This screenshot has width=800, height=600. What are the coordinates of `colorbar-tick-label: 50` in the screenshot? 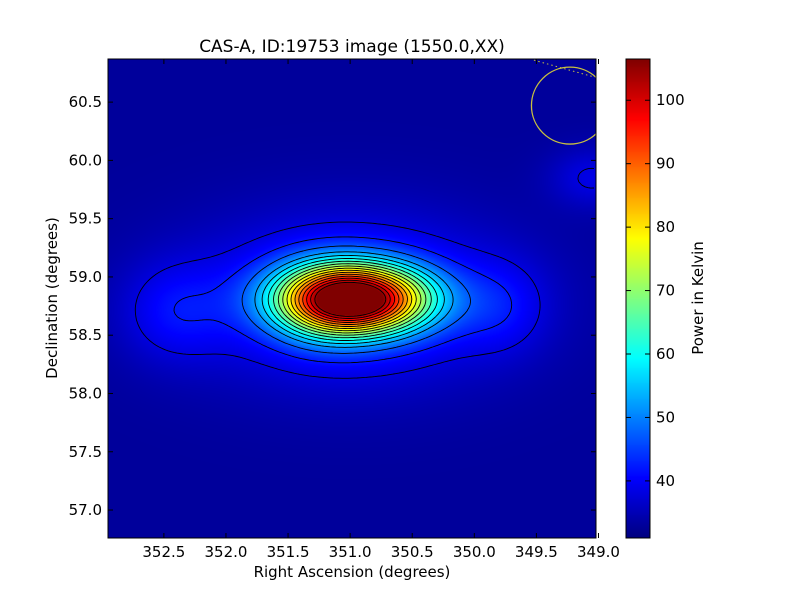 It's located at (665, 417).